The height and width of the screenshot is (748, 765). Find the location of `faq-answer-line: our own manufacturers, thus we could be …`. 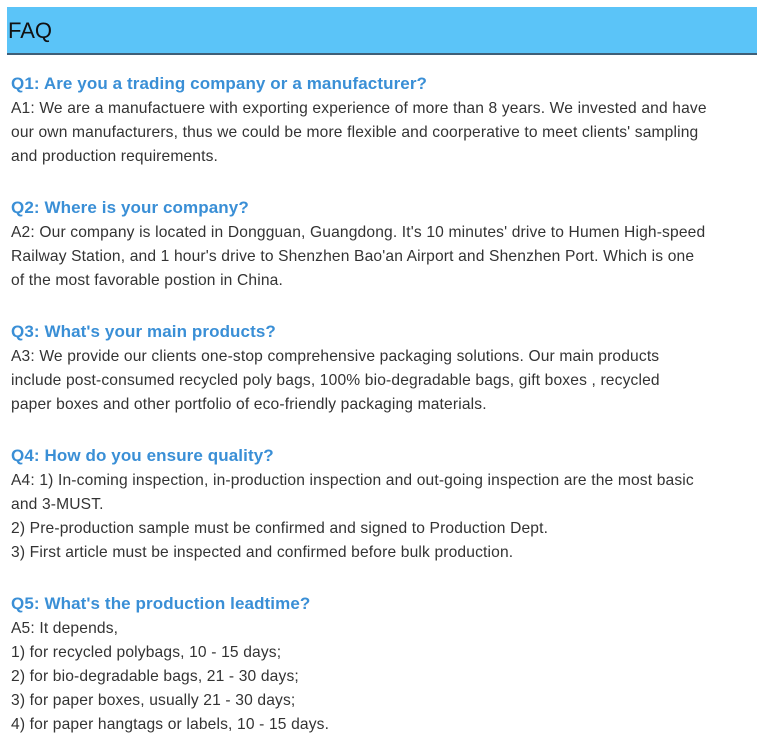

faq-answer-line: our own manufacturers, thus we could be … is located at coordinates (355, 132).